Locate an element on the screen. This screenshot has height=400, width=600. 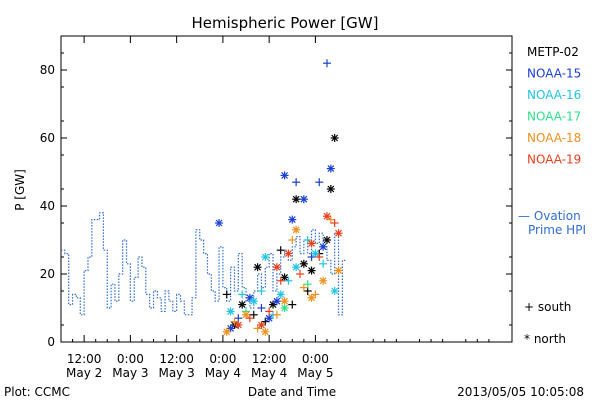
legend-entry: NOAA-16 is located at coordinates (554, 95).